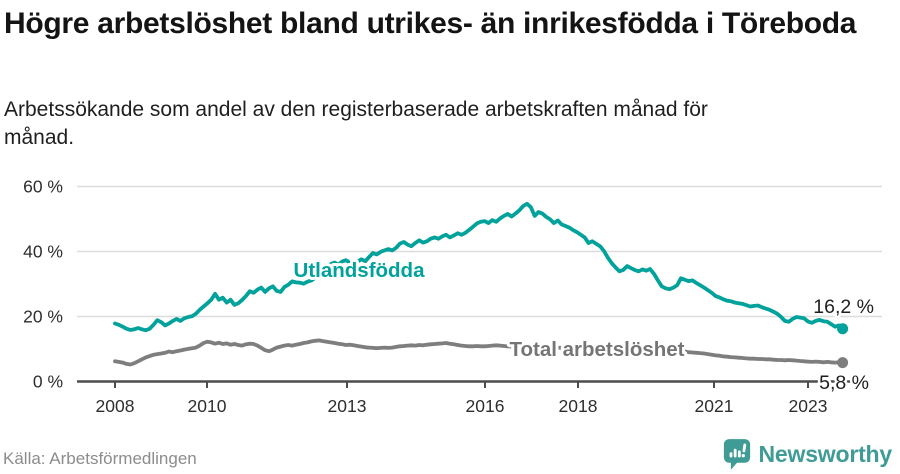  What do you see at coordinates (43, 284) in the screenshot?
I see `y-axis: 0 % 20 % 40 % 60 %` at bounding box center [43, 284].